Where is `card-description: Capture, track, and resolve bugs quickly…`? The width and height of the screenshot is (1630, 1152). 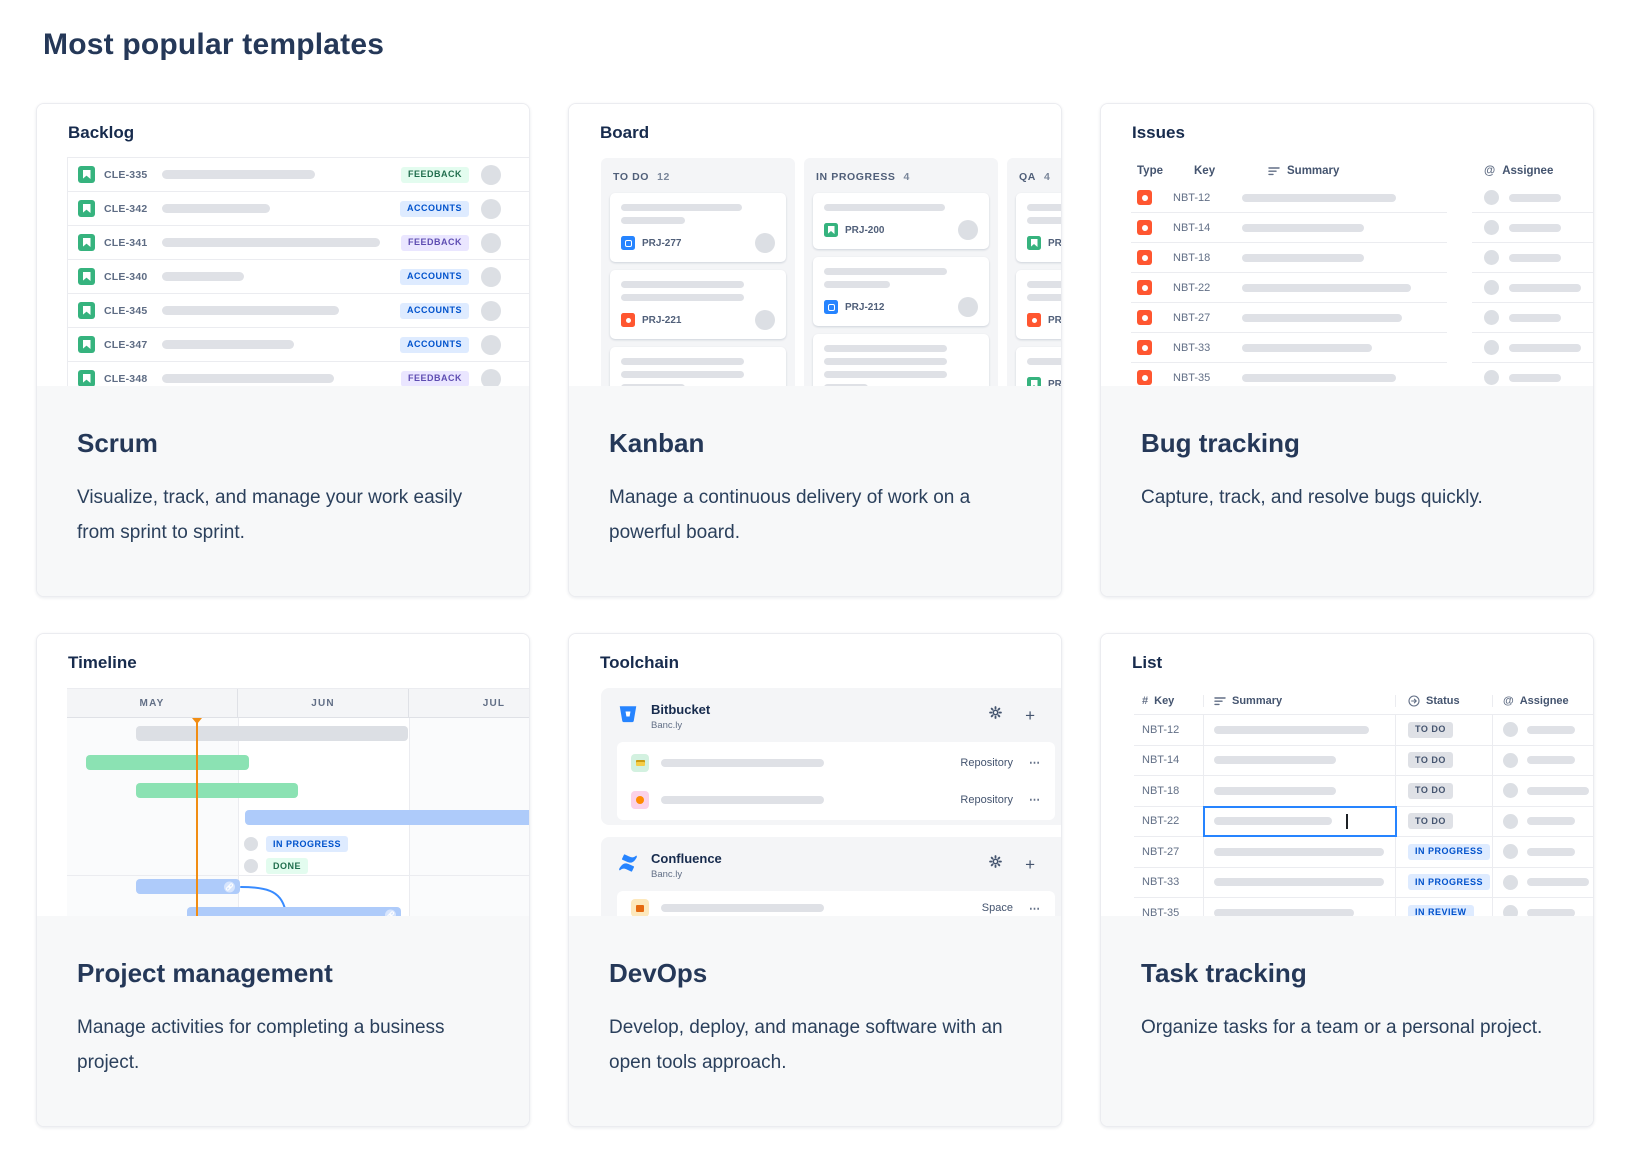 card-description: Capture, track, and resolve bugs quickly… is located at coordinates (1312, 497).